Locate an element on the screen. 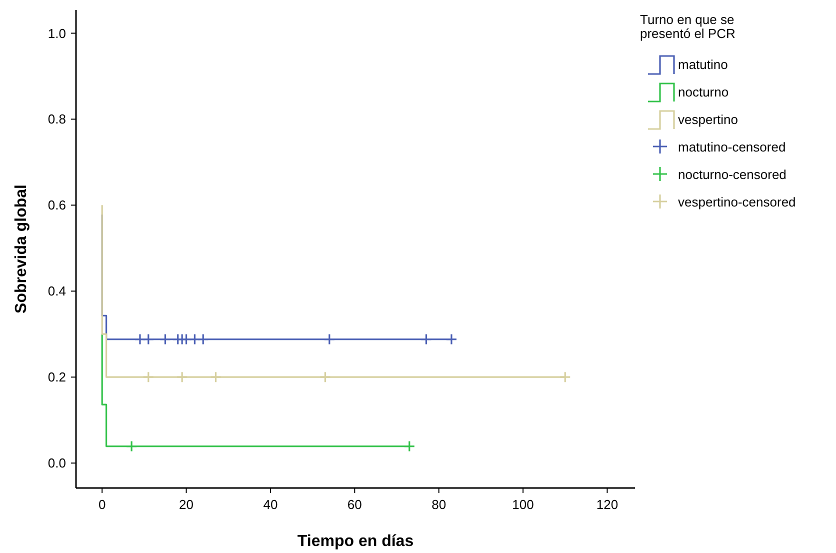 The height and width of the screenshot is (553, 836). legend-label: nocturno is located at coordinates (703, 92).